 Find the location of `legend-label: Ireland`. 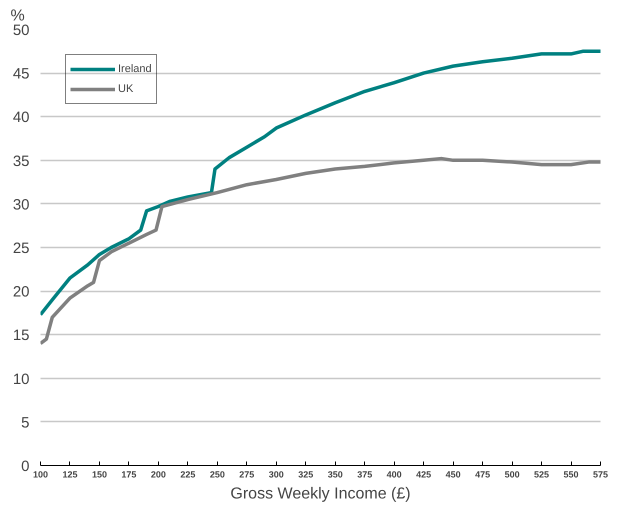

legend-label: Ireland is located at coordinates (135, 69).